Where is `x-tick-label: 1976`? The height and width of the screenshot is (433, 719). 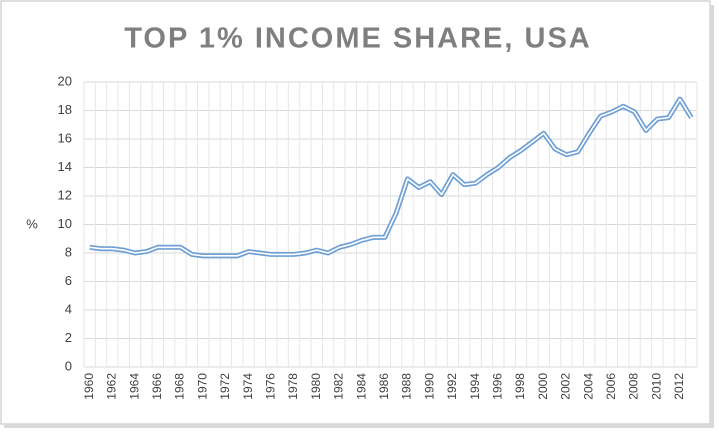
x-tick-label: 1976 is located at coordinates (270, 386).